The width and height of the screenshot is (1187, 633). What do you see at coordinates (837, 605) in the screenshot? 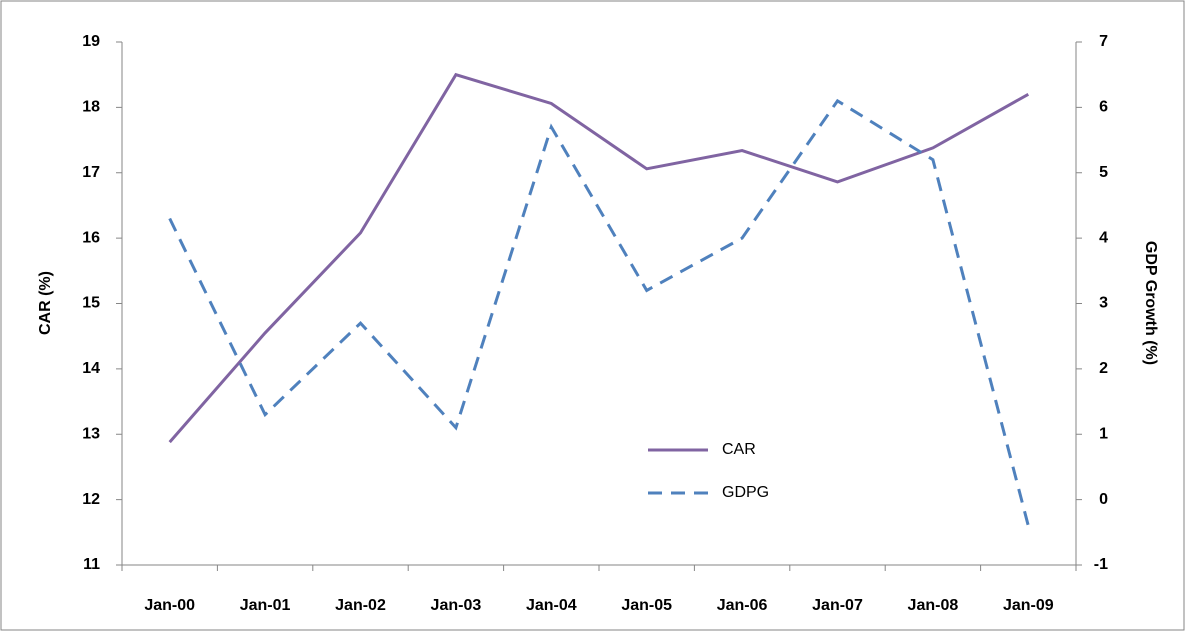
I see `x-tick-label: Jan-07` at bounding box center [837, 605].